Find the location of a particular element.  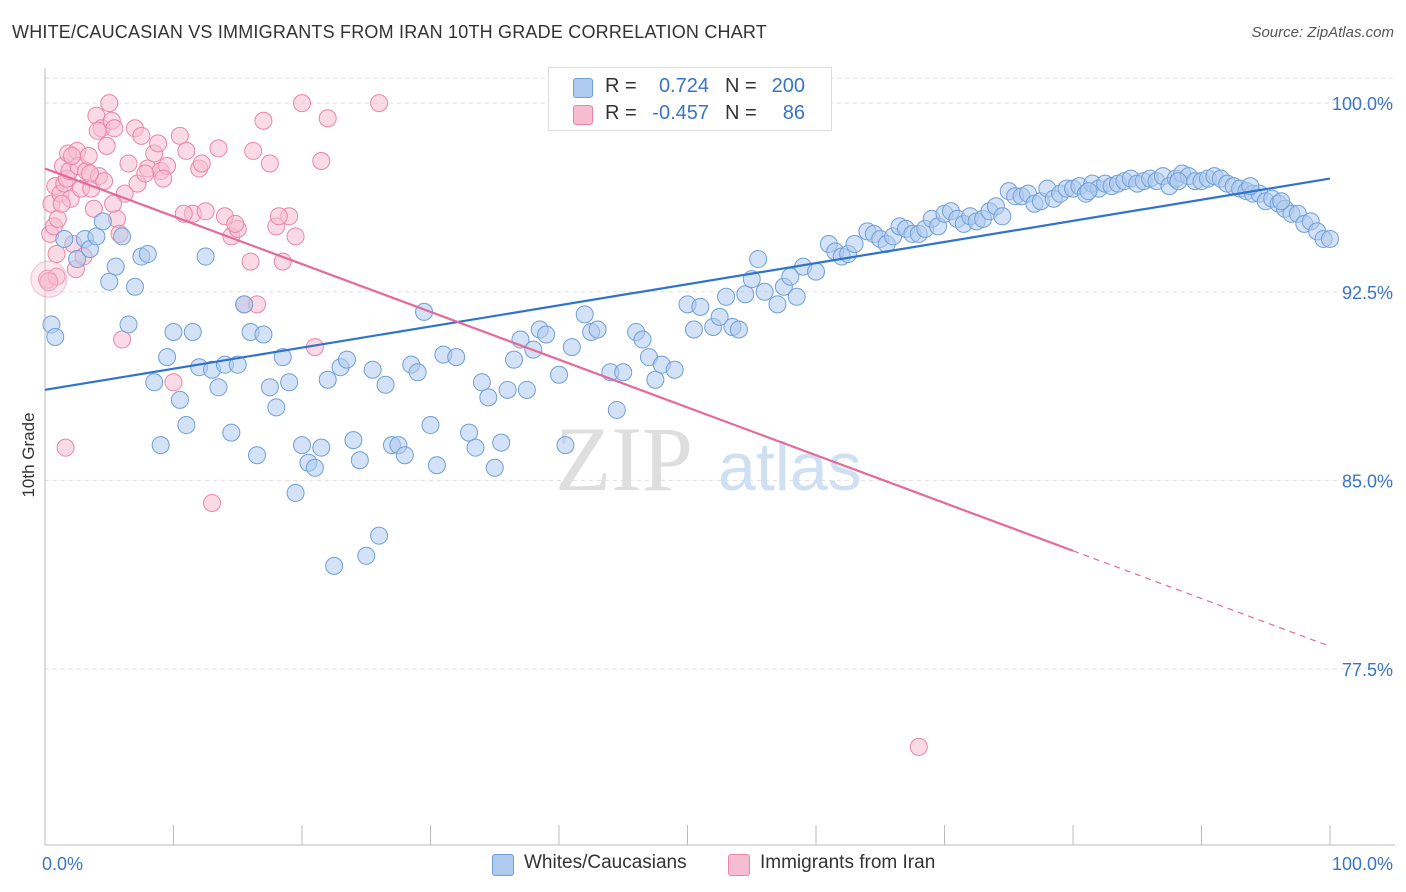

y-axis-label: 10th Grade is located at coordinates (28, 454).